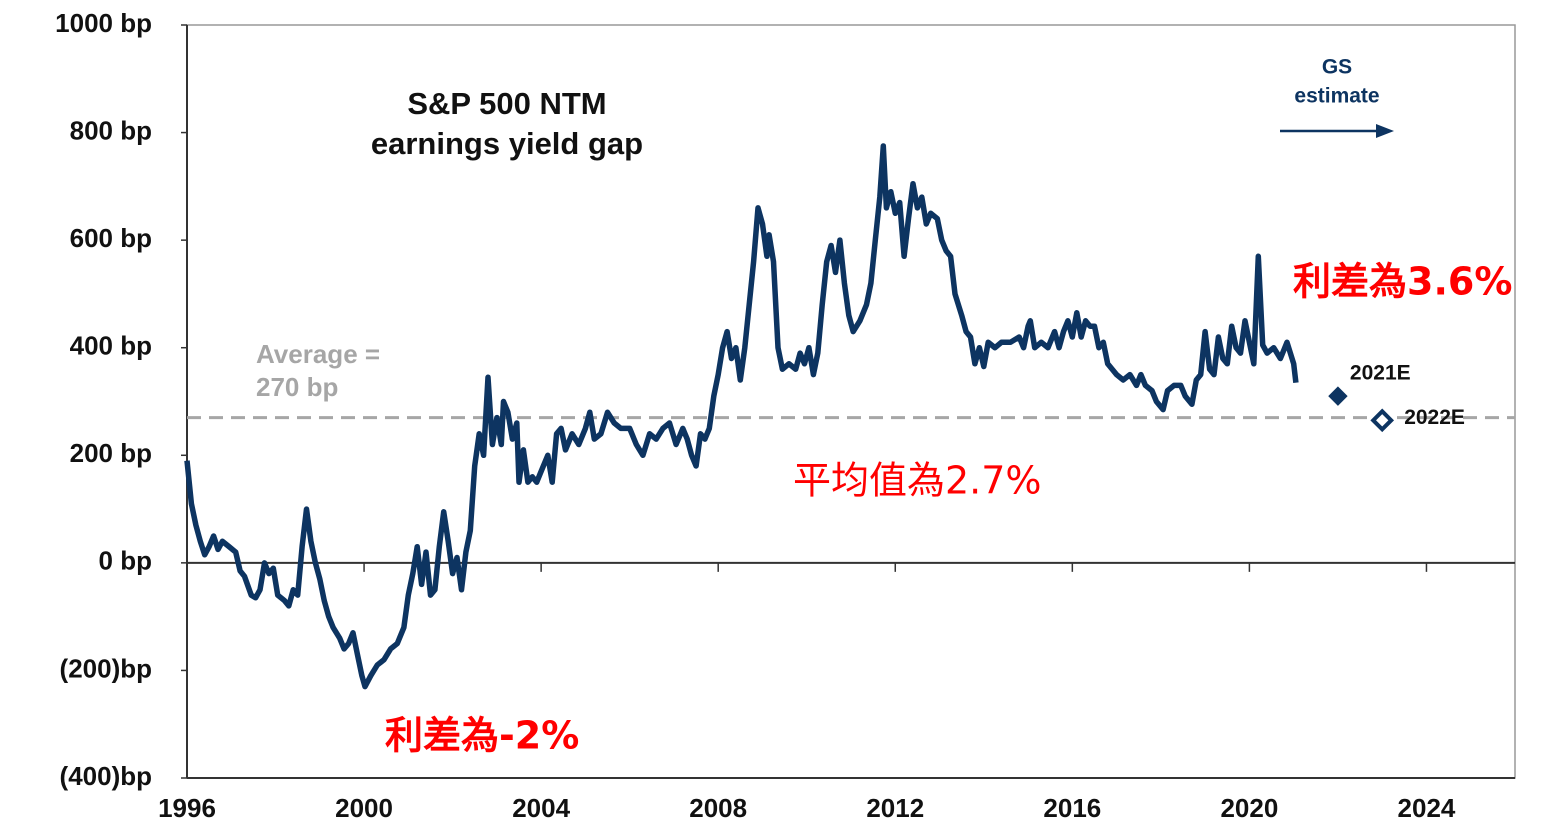  What do you see at coordinates (318, 354) in the screenshot?
I see `average-label: Average =` at bounding box center [318, 354].